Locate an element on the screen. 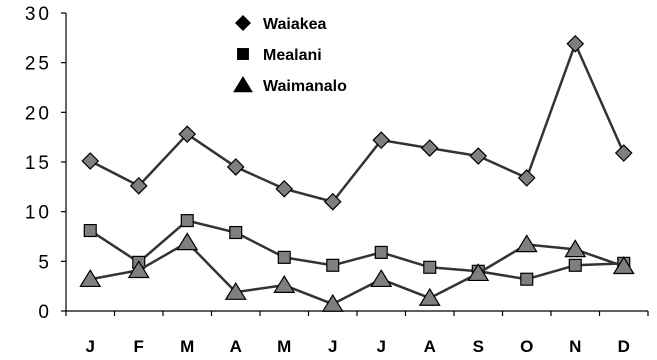  legend-symbol-waimanalo is located at coordinates (243, 84).